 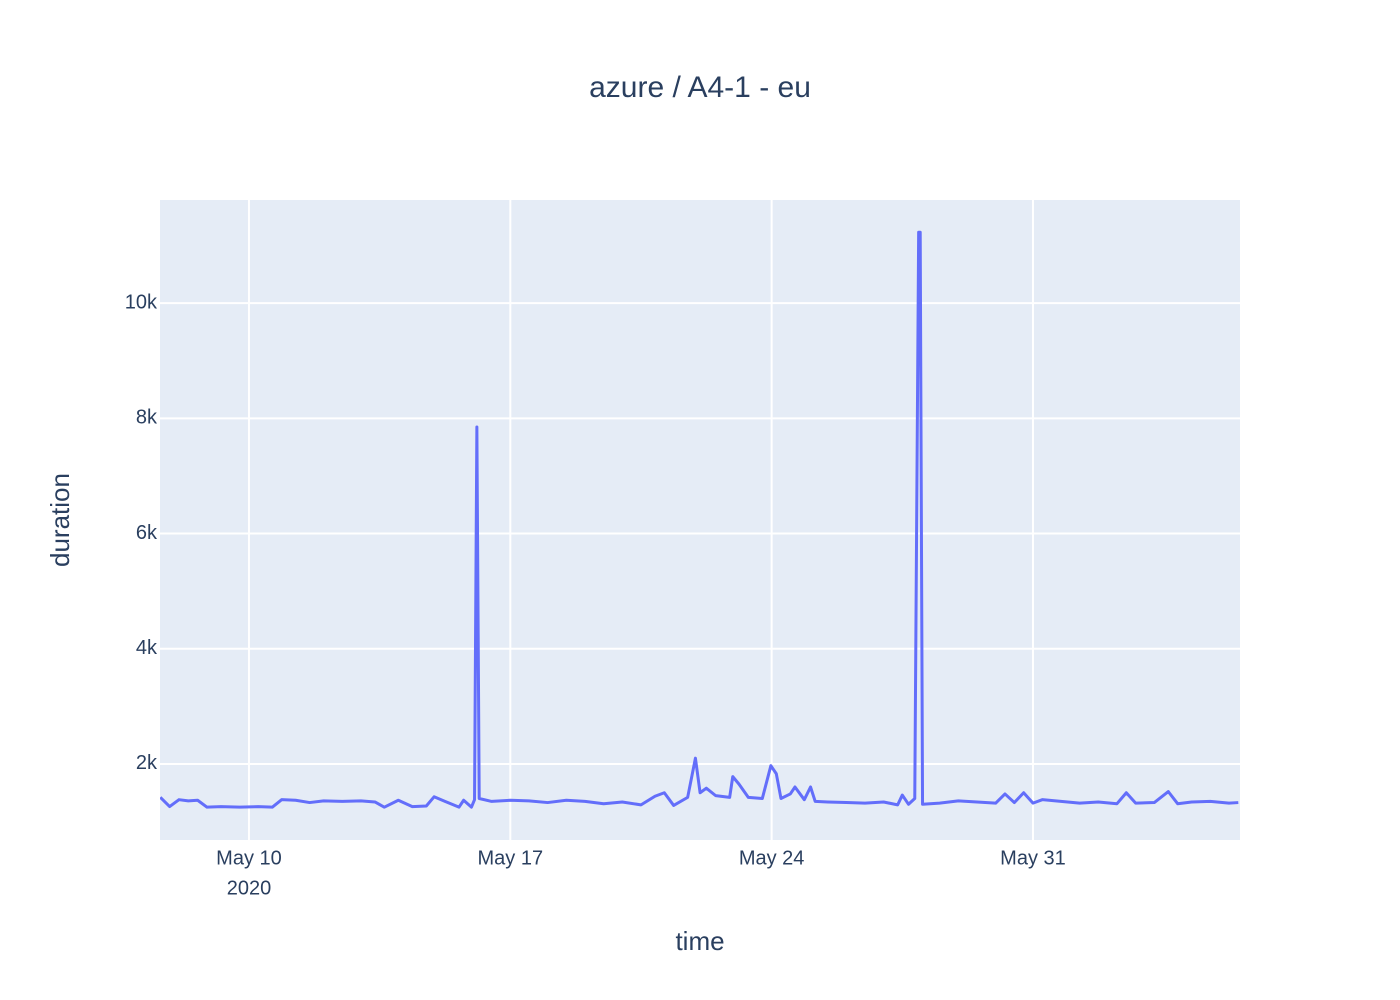 What do you see at coordinates (141, 302) in the screenshot?
I see `y-tick-label: 10k` at bounding box center [141, 302].